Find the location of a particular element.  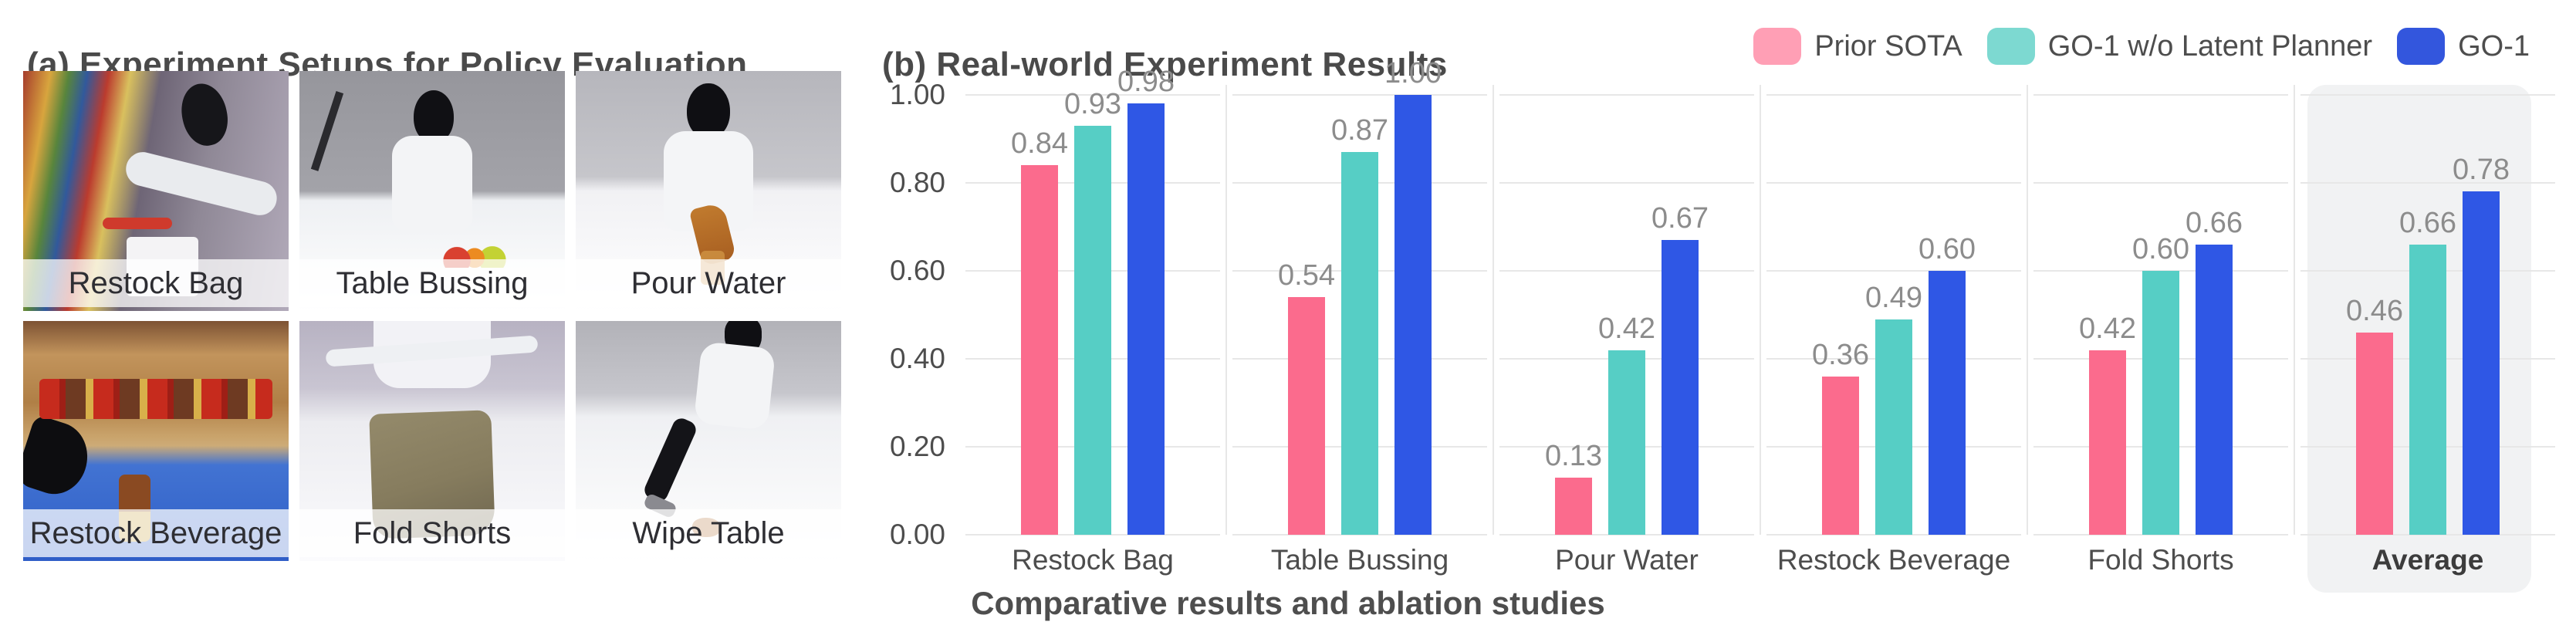

photo-card-fold-shorts: Fold Shorts is located at coordinates (432, 441).